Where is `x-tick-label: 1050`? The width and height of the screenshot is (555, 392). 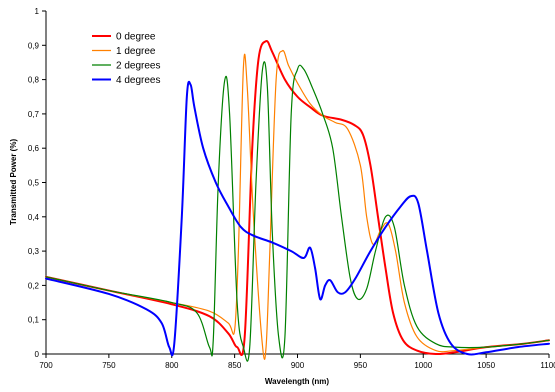 x-tick-label: 1050 is located at coordinates (486, 365).